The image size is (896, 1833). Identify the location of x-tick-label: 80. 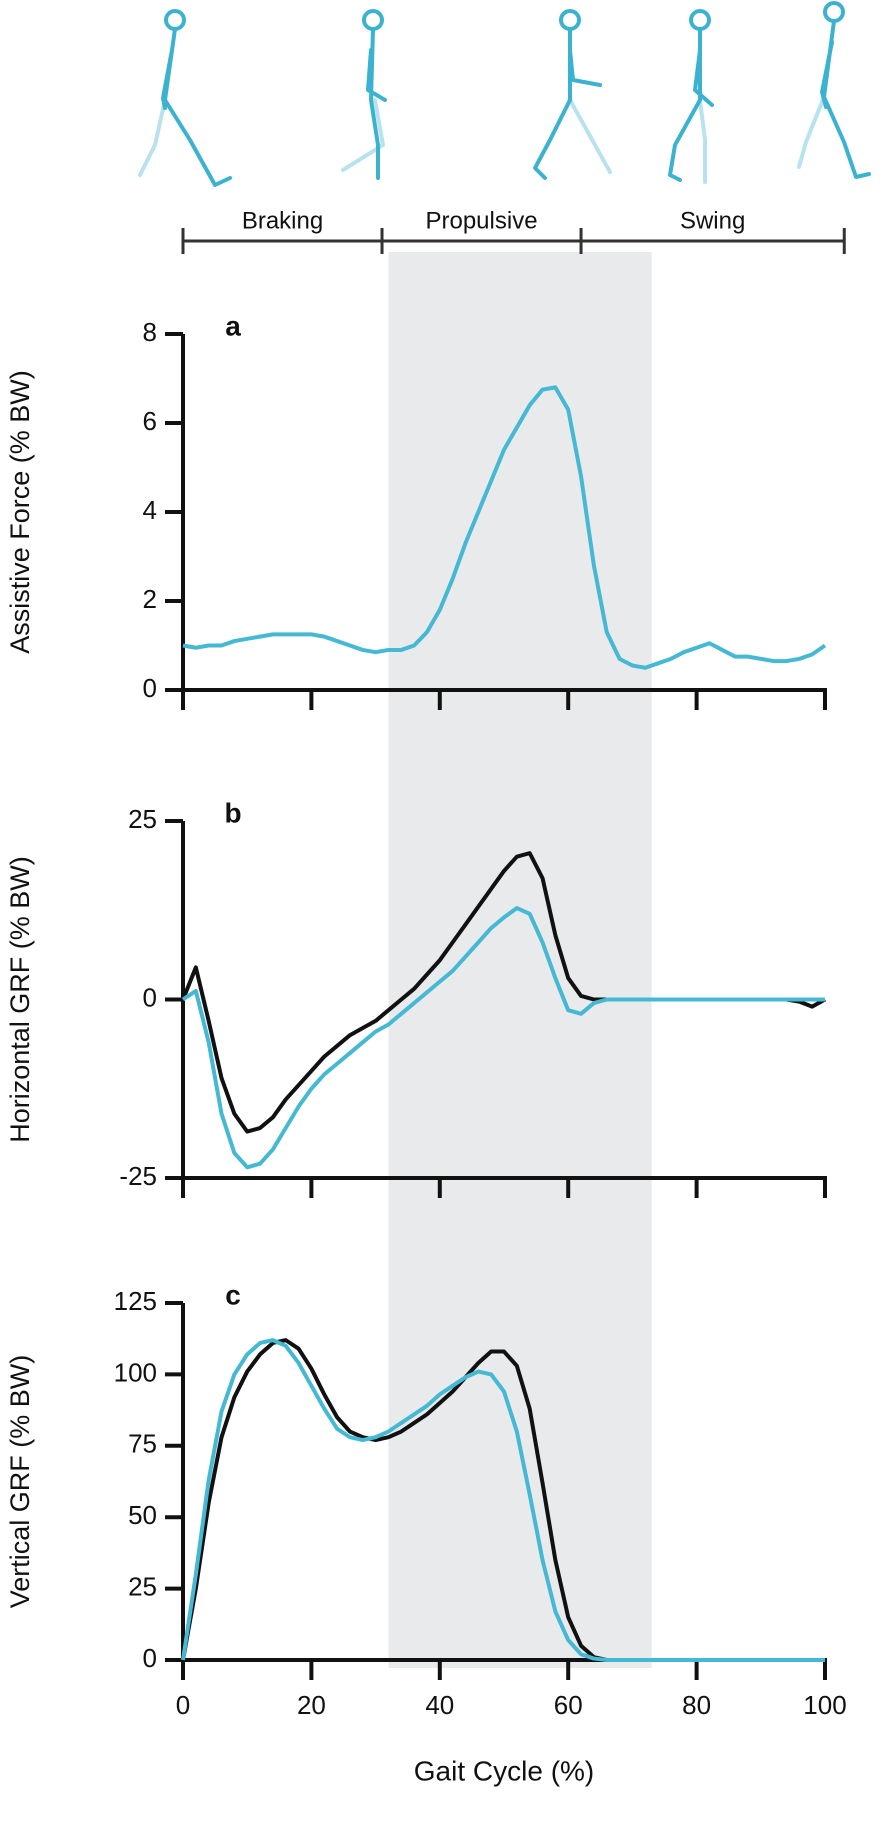
(696, 1705).